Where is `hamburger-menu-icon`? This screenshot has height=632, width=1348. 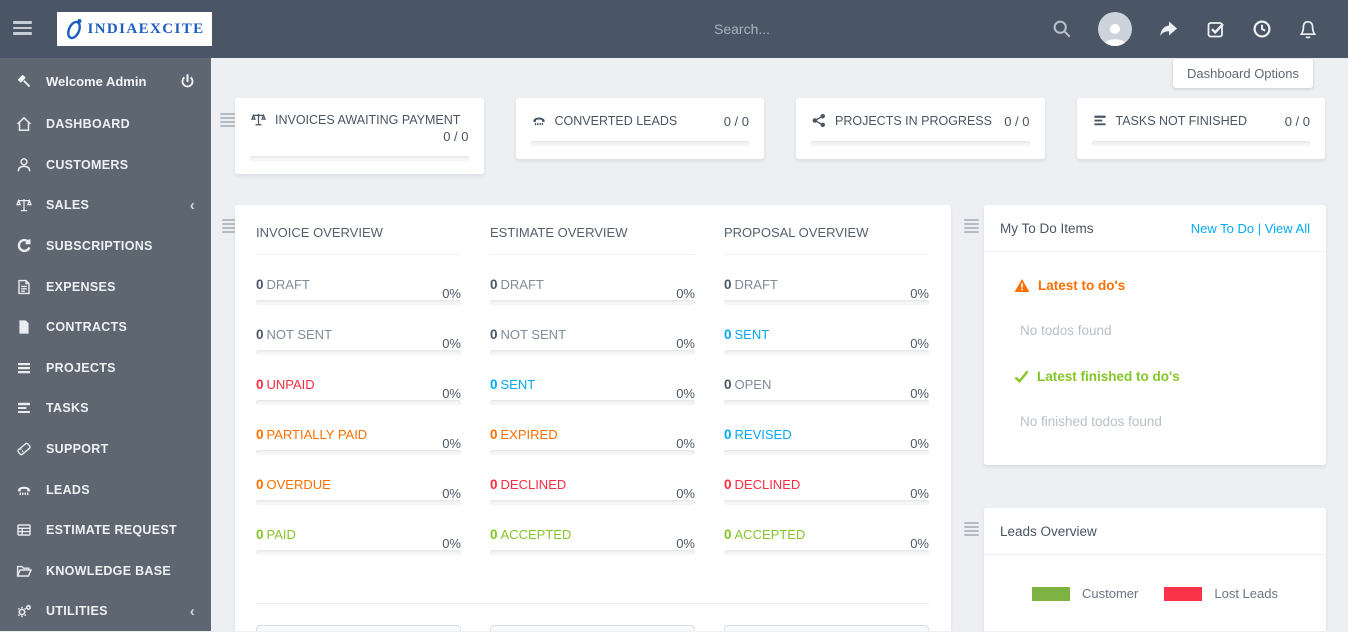
hamburger-menu-icon is located at coordinates (22, 29).